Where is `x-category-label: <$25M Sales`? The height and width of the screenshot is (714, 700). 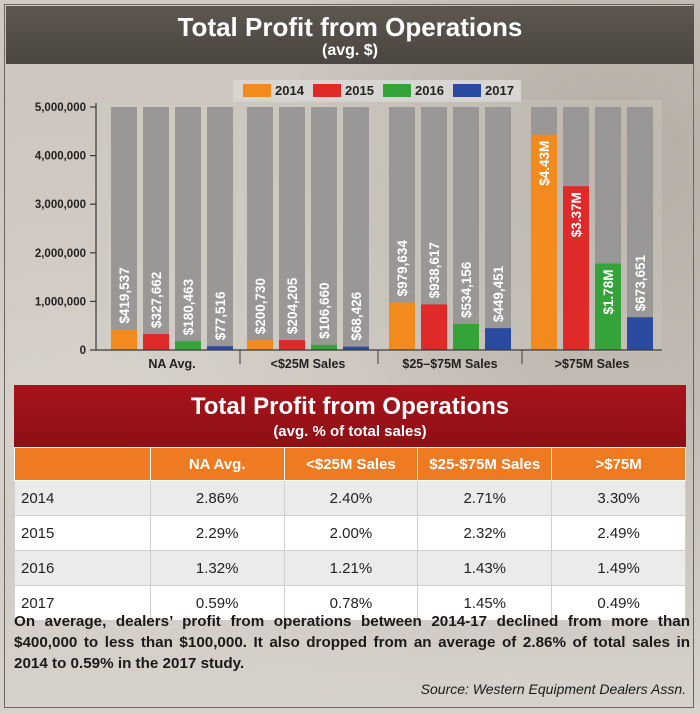
x-category-label: <$25M Sales is located at coordinates (308, 364).